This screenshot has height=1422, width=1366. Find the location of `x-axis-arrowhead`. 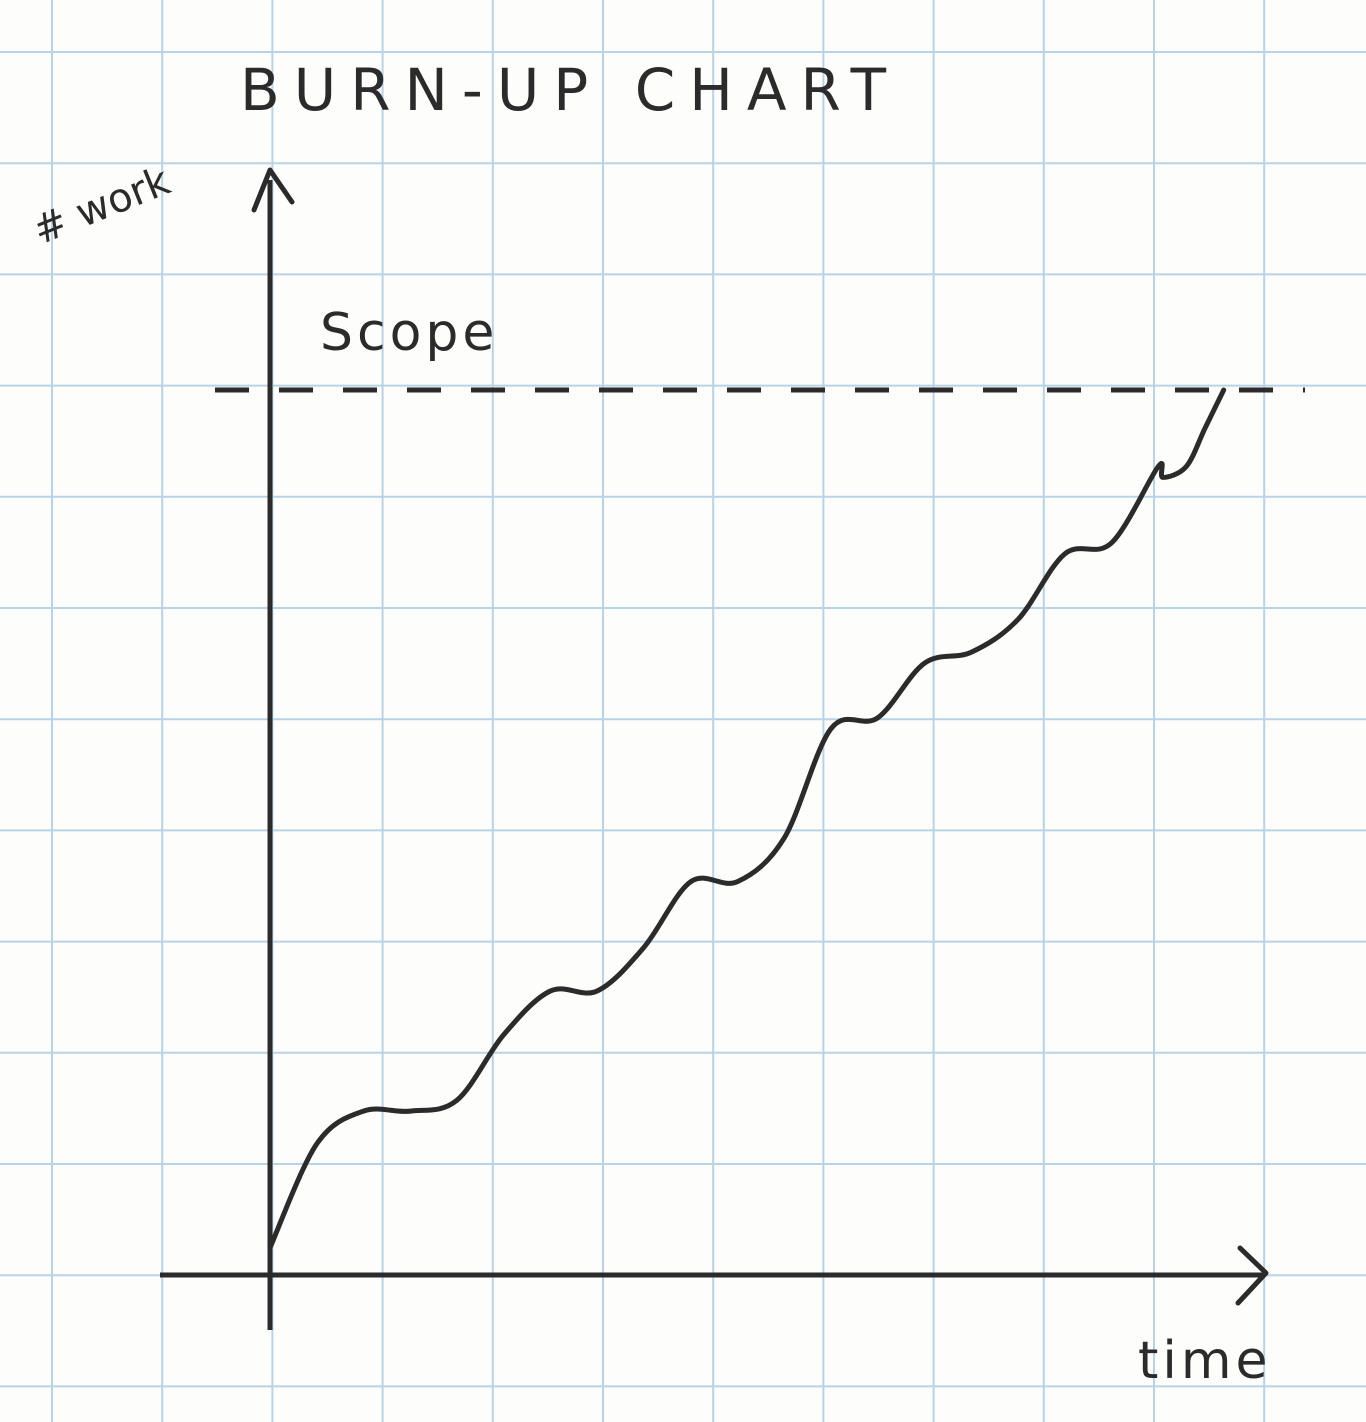

x-axis-arrowhead is located at coordinates (1252, 1275).